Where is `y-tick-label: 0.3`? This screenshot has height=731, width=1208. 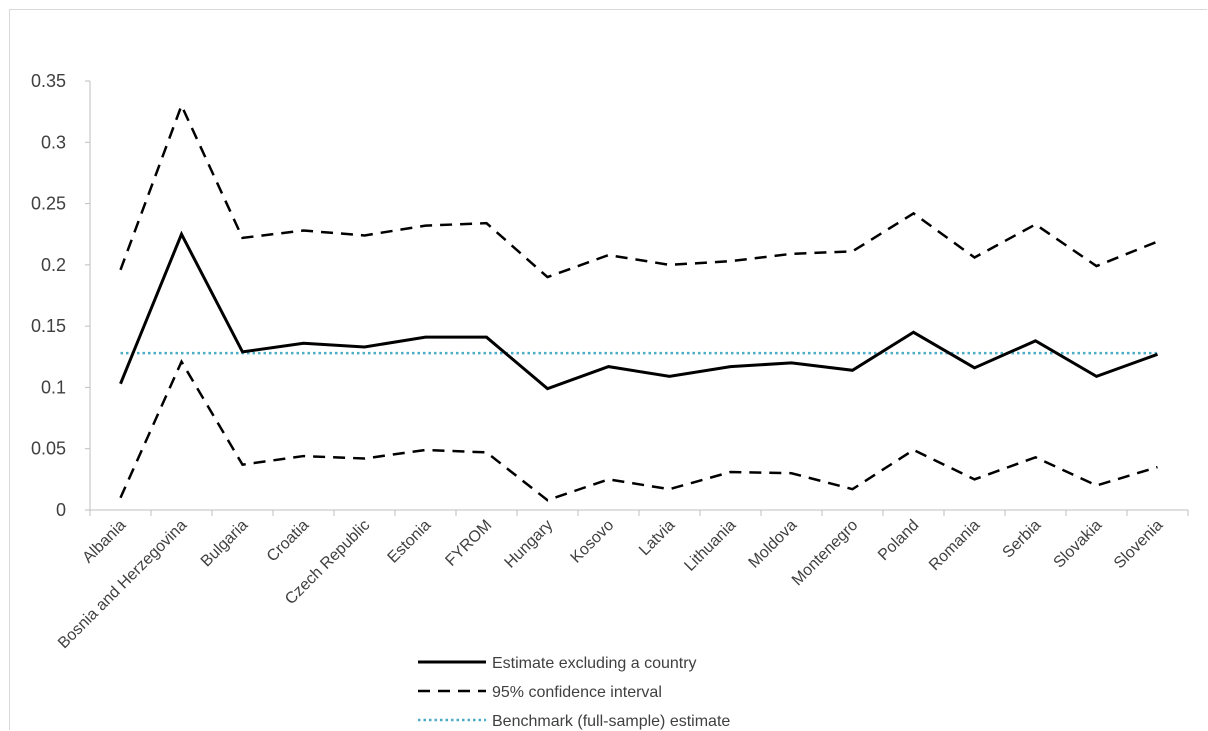 y-tick-label: 0.3 is located at coordinates (53, 142).